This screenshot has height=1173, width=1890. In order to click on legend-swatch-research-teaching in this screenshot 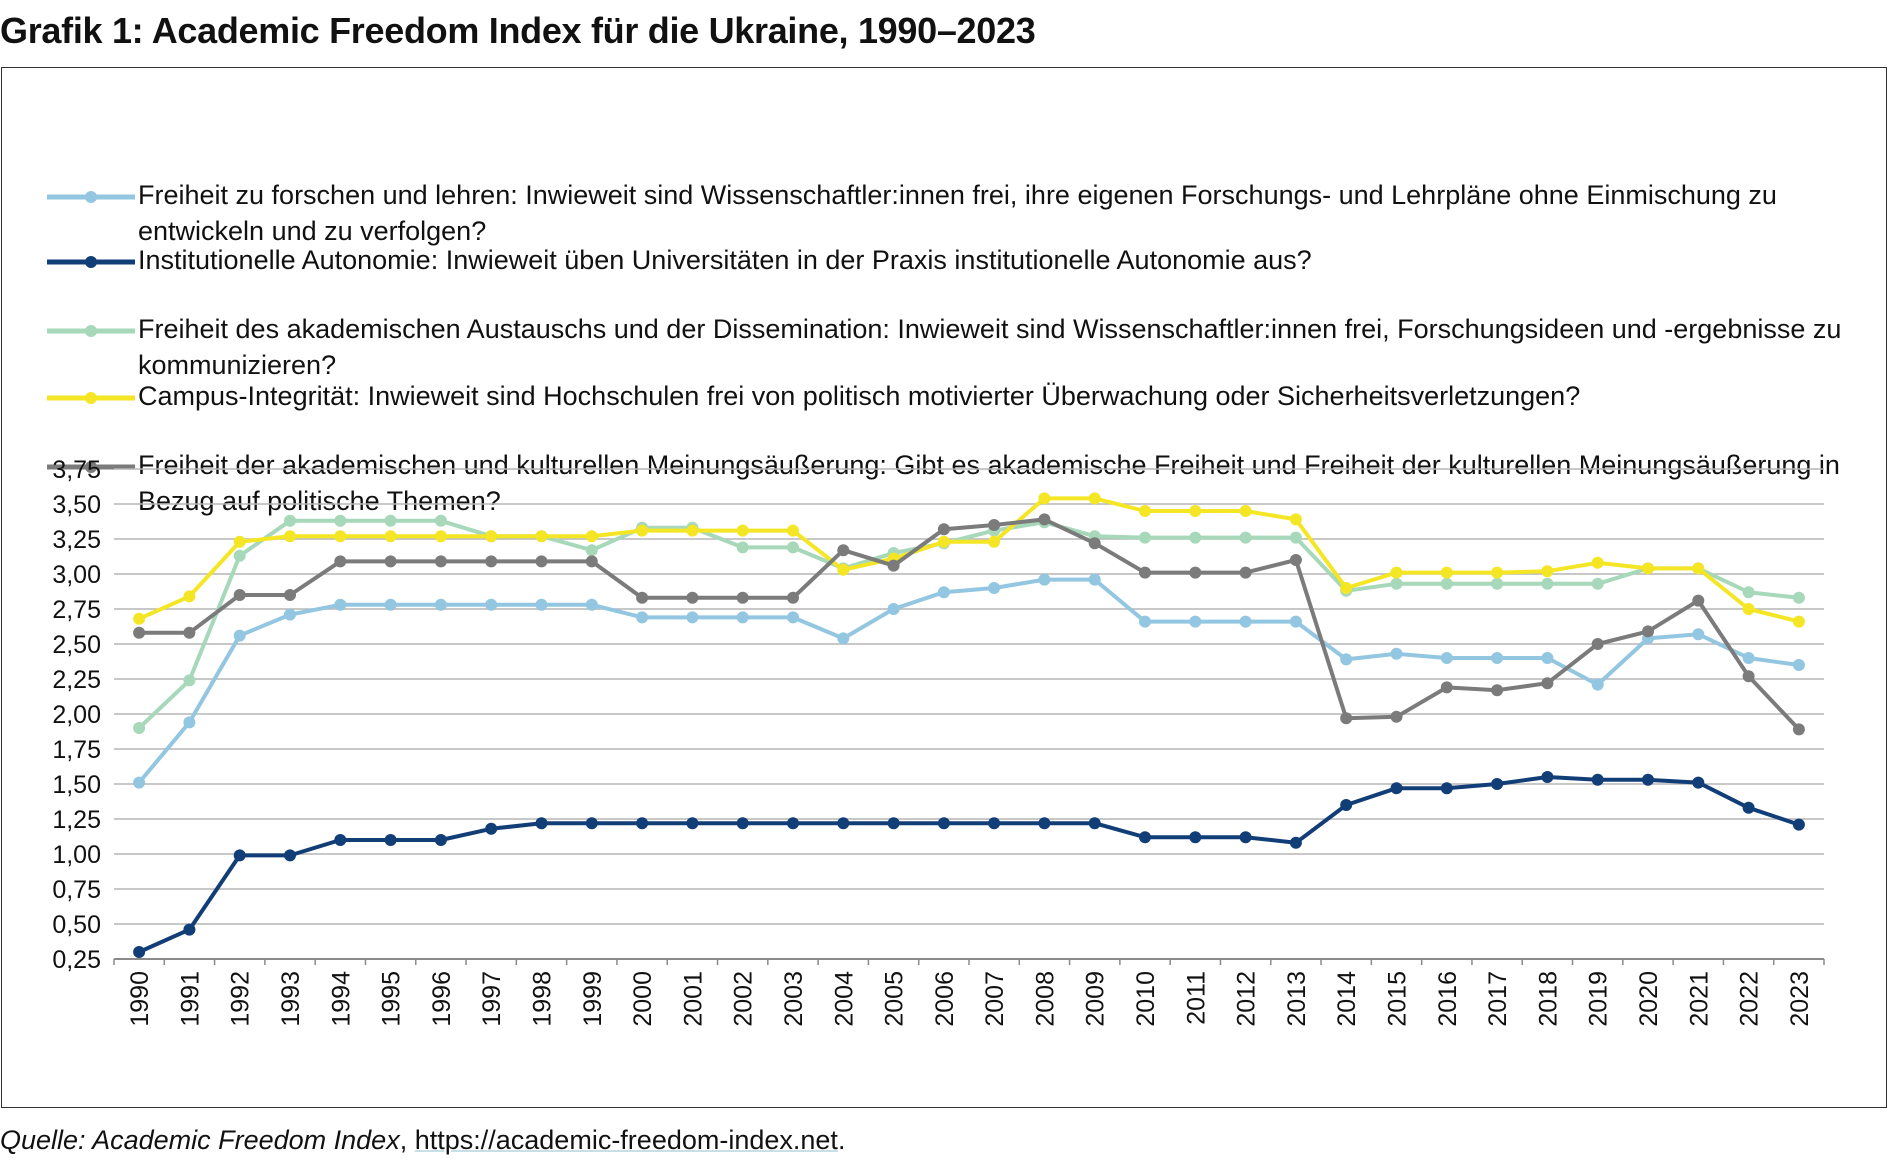, I will do `click(91, 197)`.